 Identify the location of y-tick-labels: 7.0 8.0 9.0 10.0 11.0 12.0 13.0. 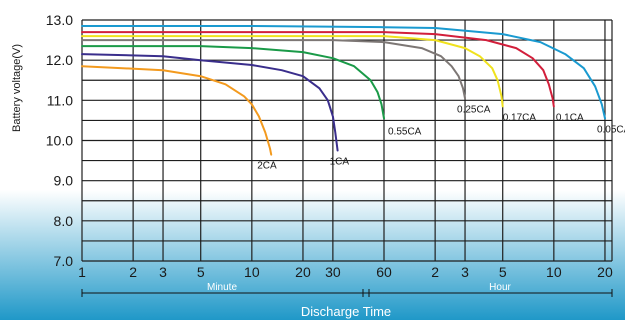
(59, 140).